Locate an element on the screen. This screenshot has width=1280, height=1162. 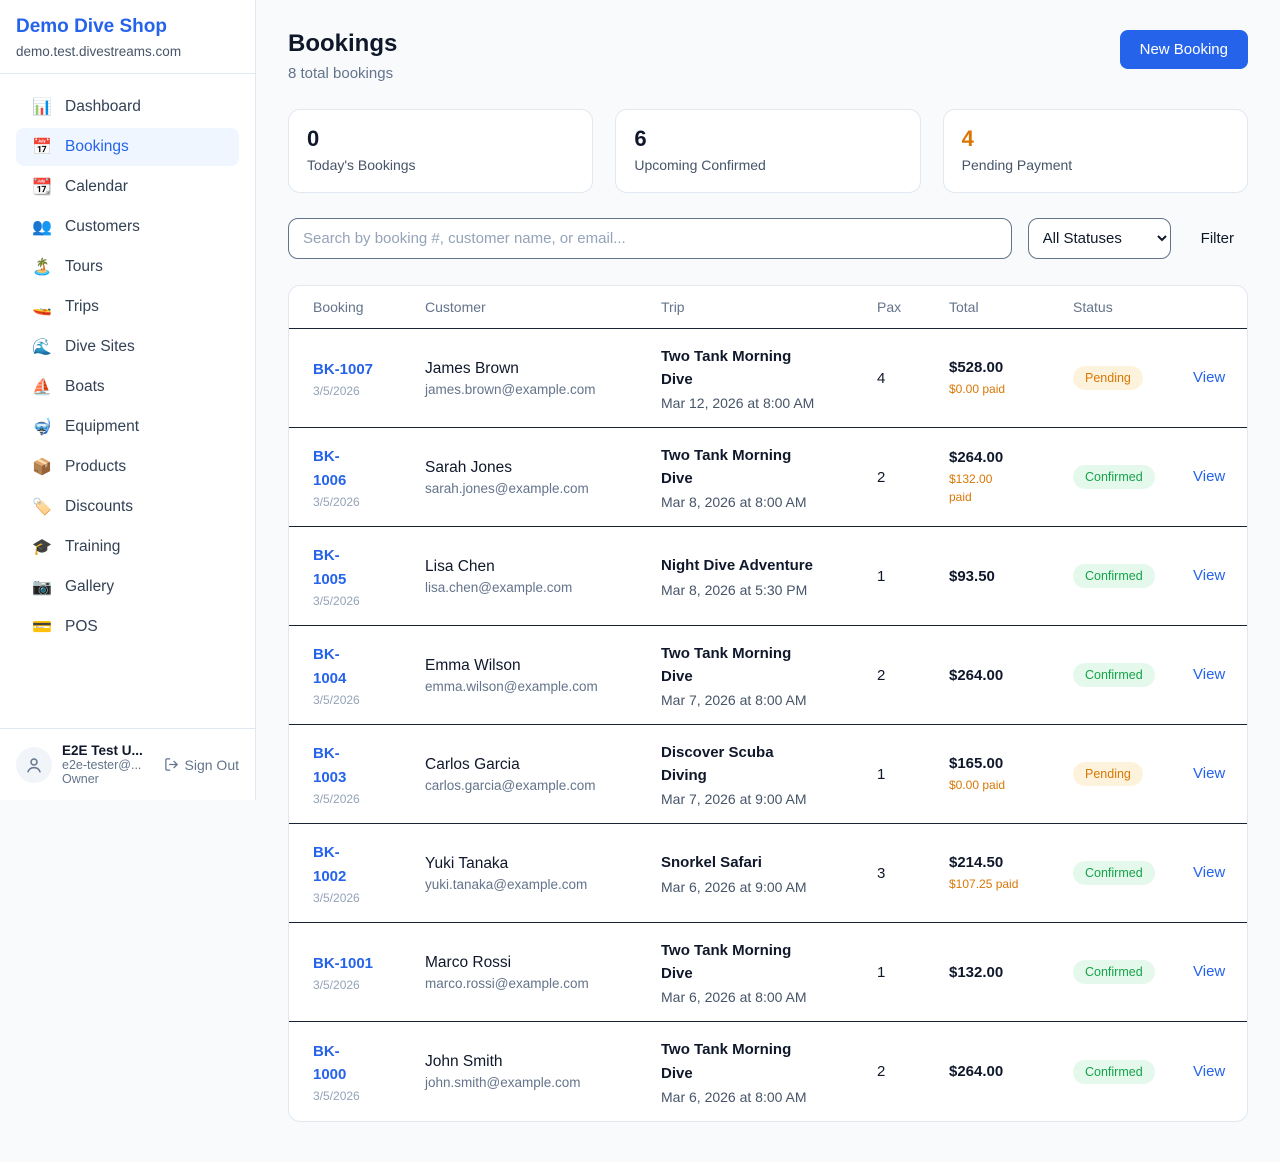
sidebar-item-products: 📦 Products is located at coordinates (79, 466).